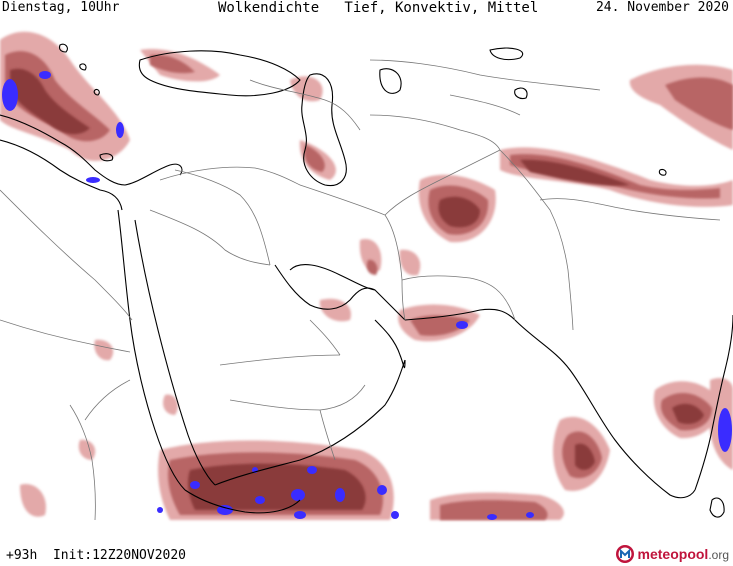 Image resolution: width=733 pixels, height=566 pixels. I want to click on map-title: Wolkendichte Tief, Konvektiv, Mittel, so click(378, 8).